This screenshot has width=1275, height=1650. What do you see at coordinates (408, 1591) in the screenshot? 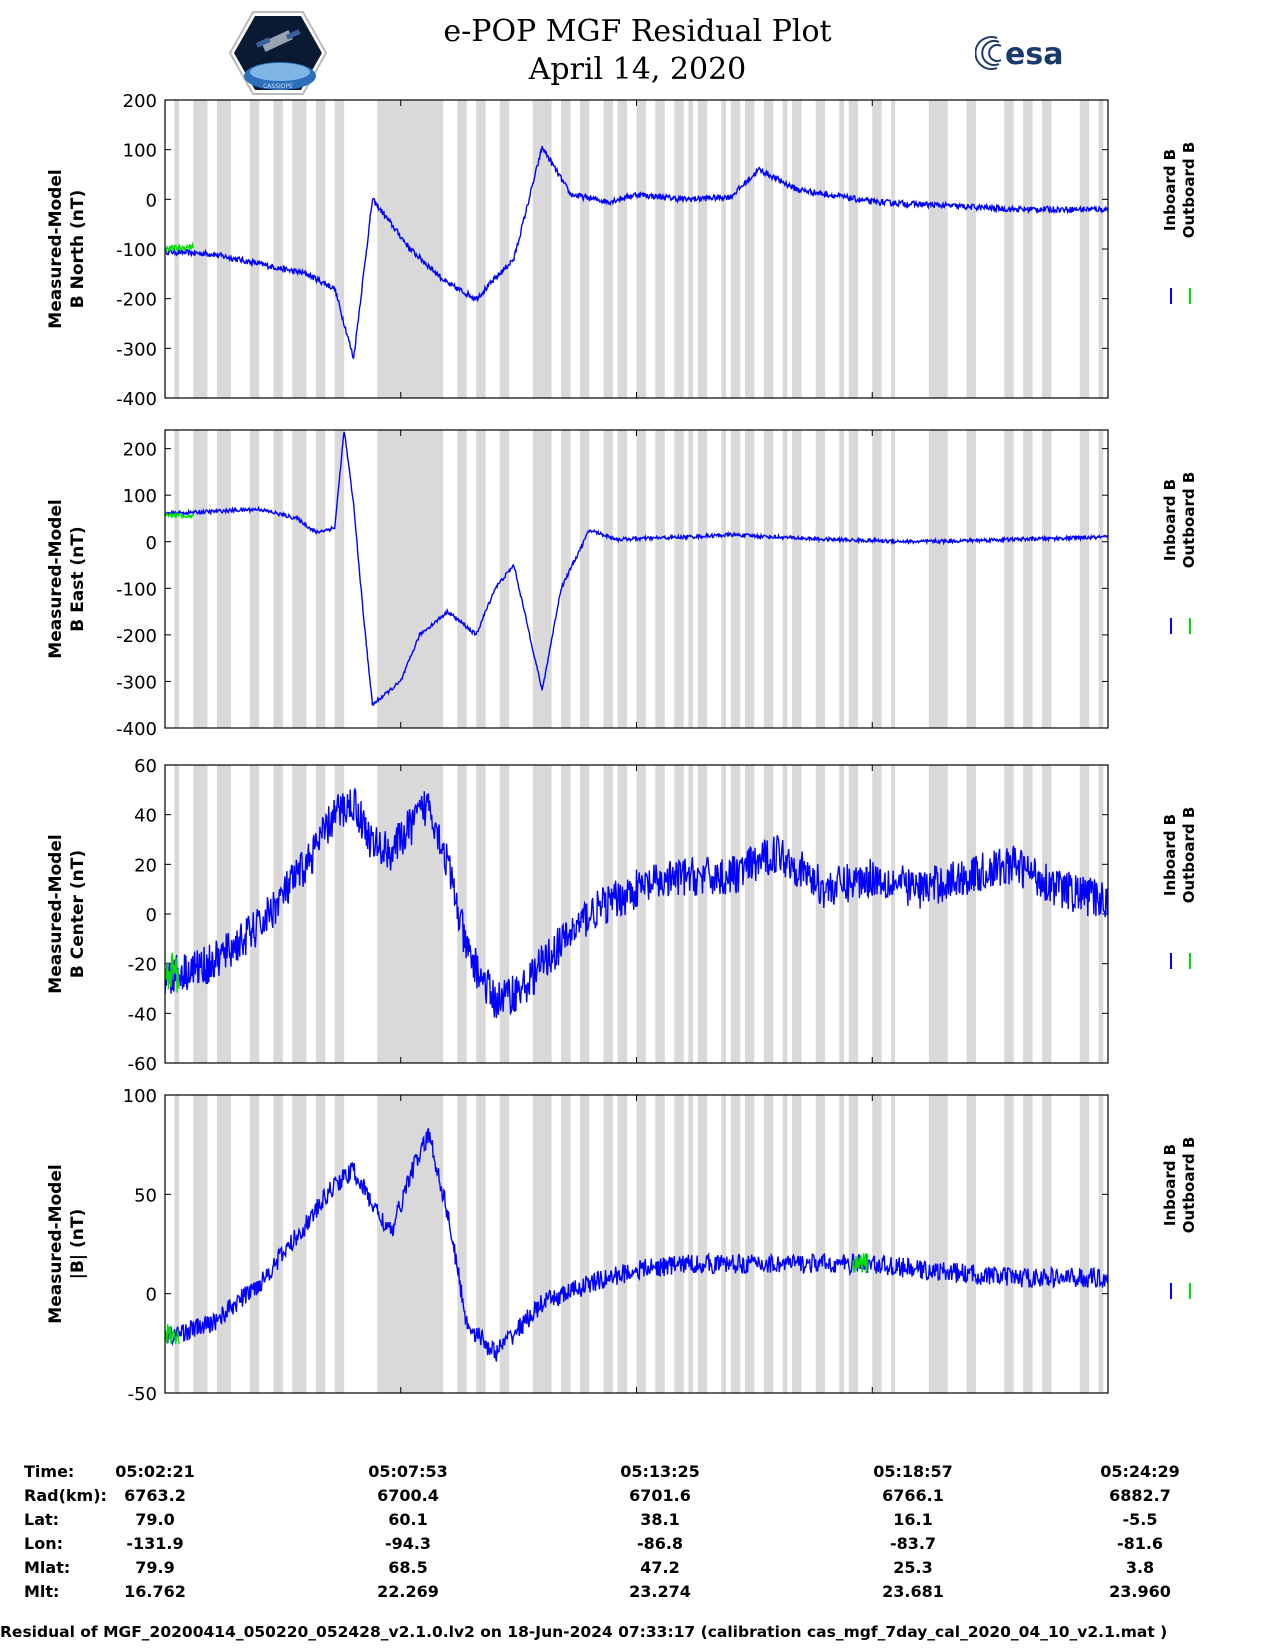
I see `orbit-col-1-mlt: 22.269` at bounding box center [408, 1591].